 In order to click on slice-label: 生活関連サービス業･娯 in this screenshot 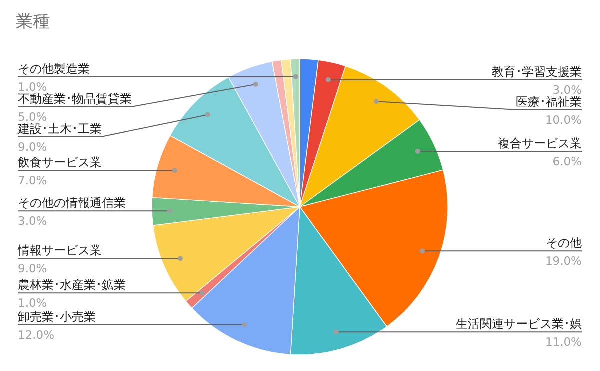, I will do `click(519, 324)`.